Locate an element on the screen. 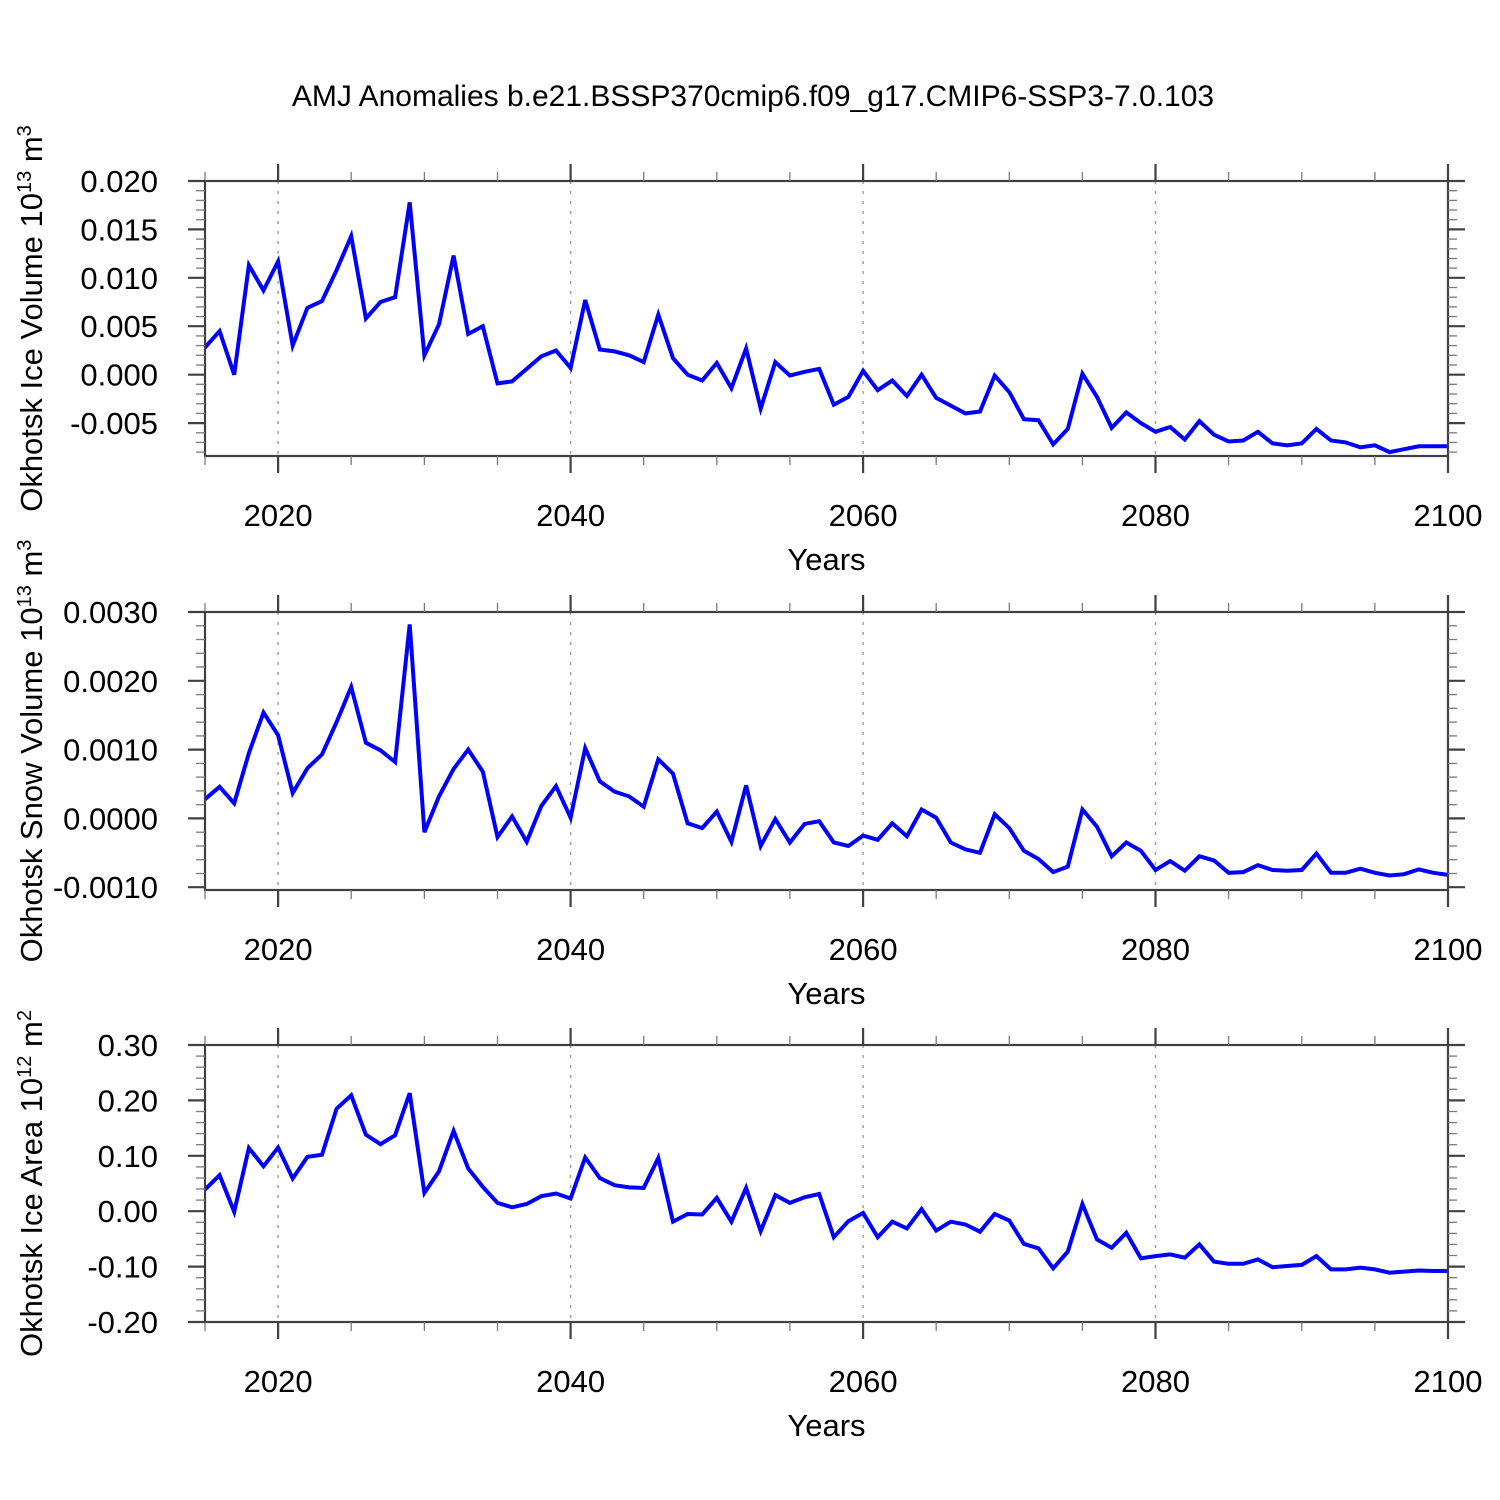 The height and width of the screenshot is (1500, 1500). y-axis-title: Okhotsk Ice Area 1012 m2 is located at coordinates (31, 1183).